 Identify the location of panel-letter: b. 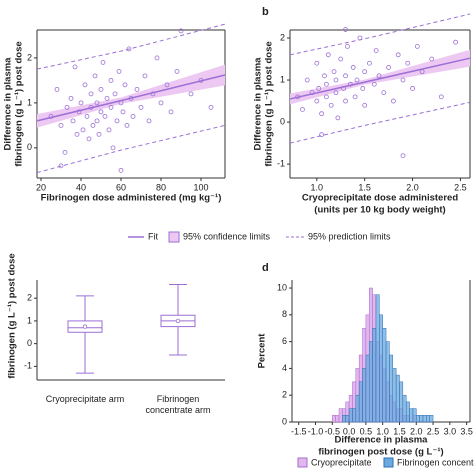
(265, 12).